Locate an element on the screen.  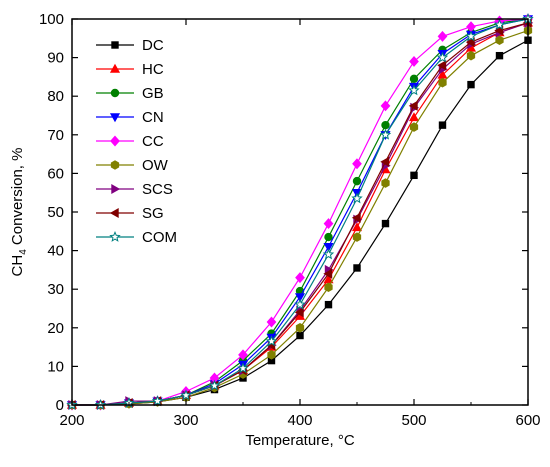
legend-label-scs: SCS is located at coordinates (157, 189).